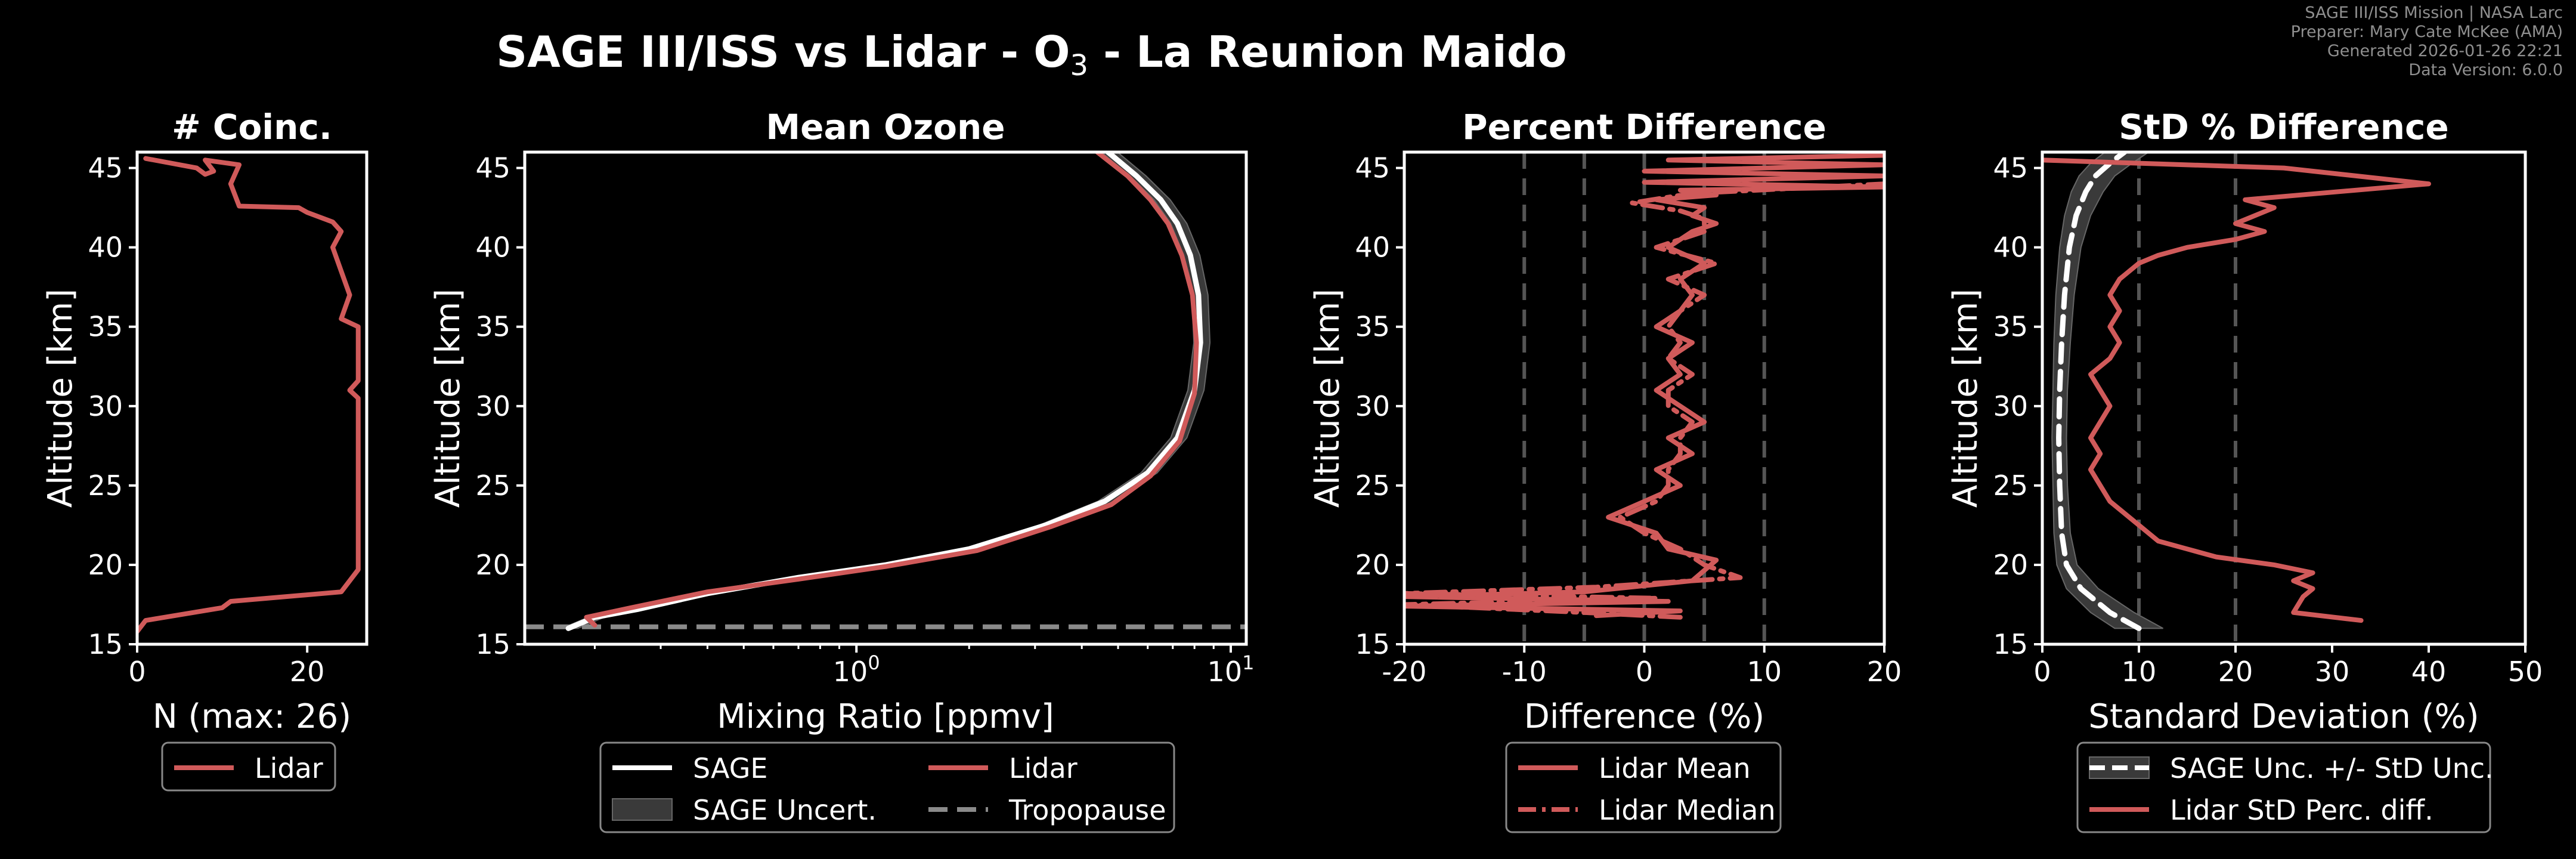  I want to click on legend-item: Lidar Mean, so click(1634, 768).